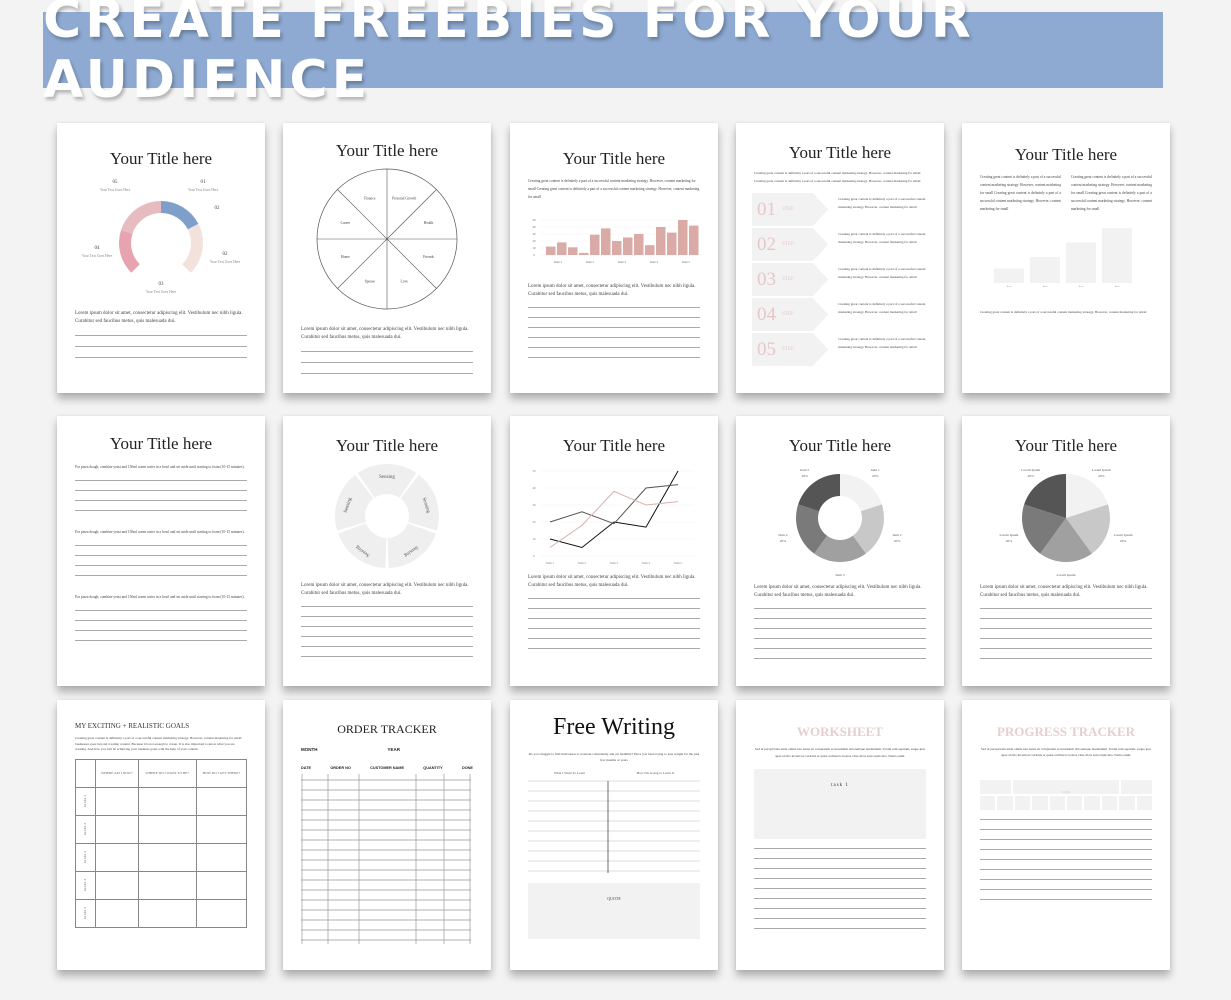 This screenshot has width=1231, height=1000. Describe the element at coordinates (535, 241) in the screenshot. I see `y-tick-label: 20` at that location.